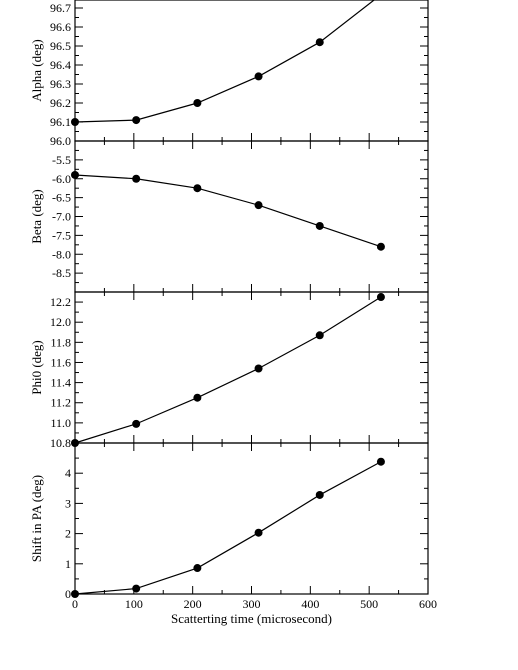 This screenshot has height=670, width=518. What do you see at coordinates (61, 217) in the screenshot?
I see `y-tick-label: -7.0` at bounding box center [61, 217].